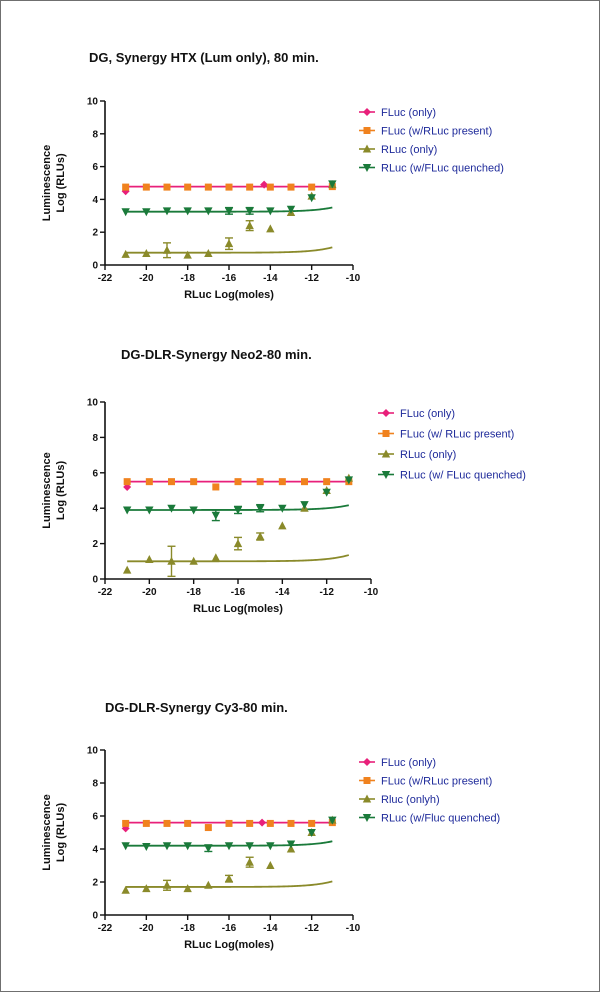 The height and width of the screenshot is (996, 600). Describe the element at coordinates (440, 819) in the screenshot. I see `legend-label: RLuc (w/Fluc quenched)` at that location.